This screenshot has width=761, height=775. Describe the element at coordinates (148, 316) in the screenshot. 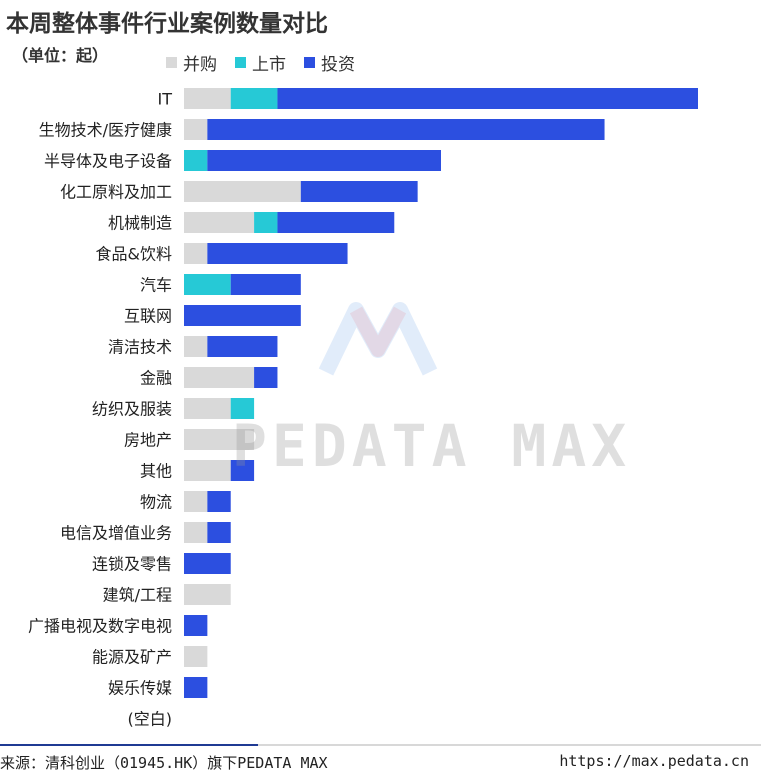

I see `category-label: 互联网` at that location.